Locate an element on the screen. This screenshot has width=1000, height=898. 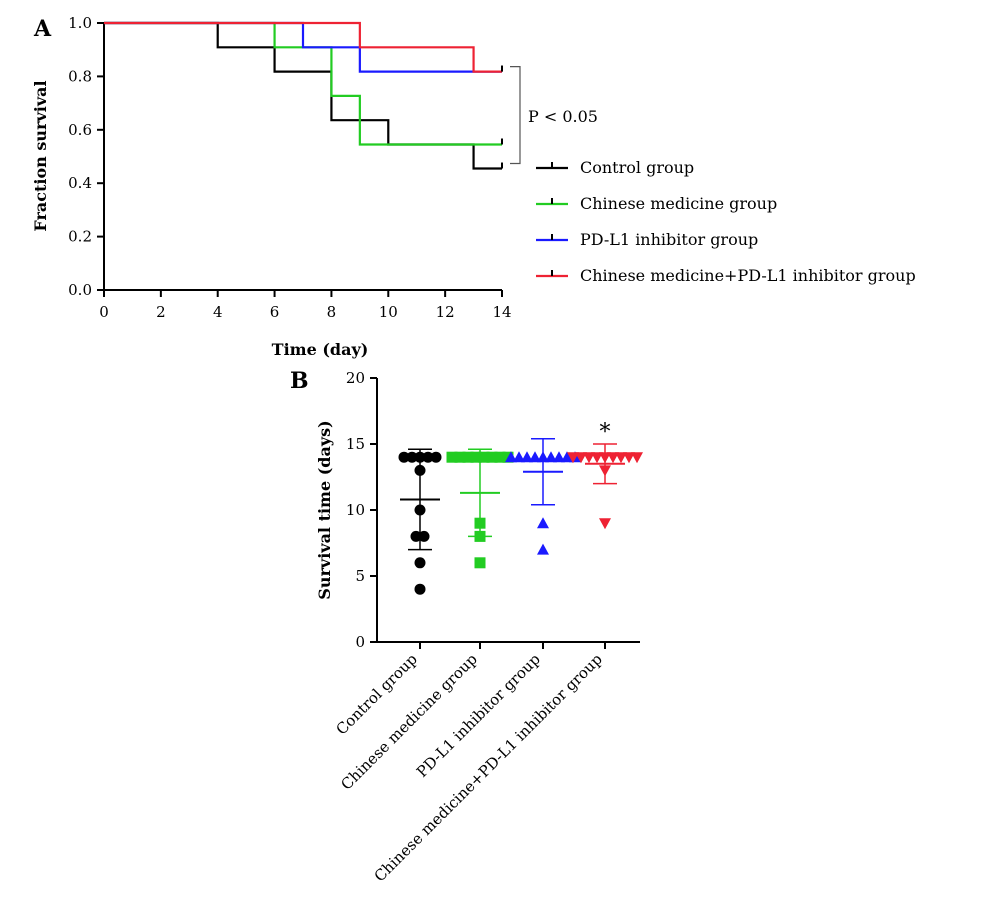
y-tick-label: 0 is located at coordinates (360, 642).